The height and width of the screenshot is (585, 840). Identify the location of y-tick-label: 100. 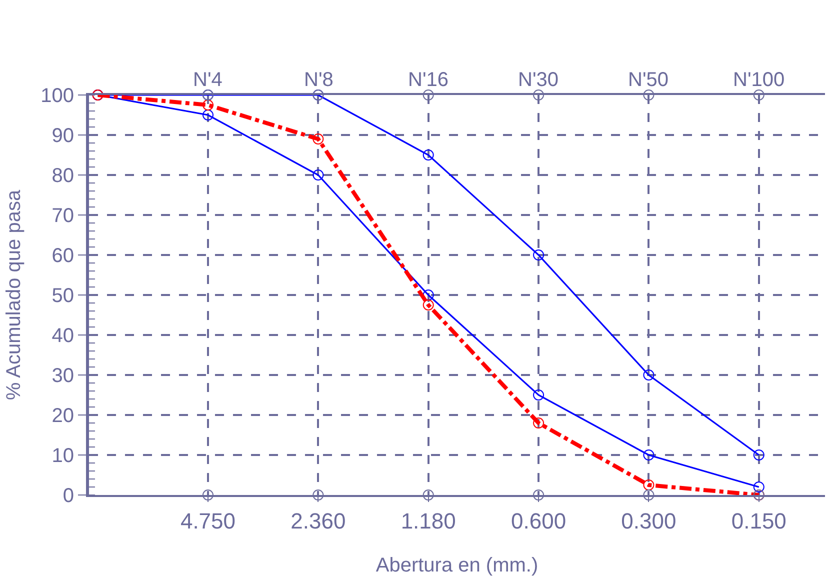
(57, 96).